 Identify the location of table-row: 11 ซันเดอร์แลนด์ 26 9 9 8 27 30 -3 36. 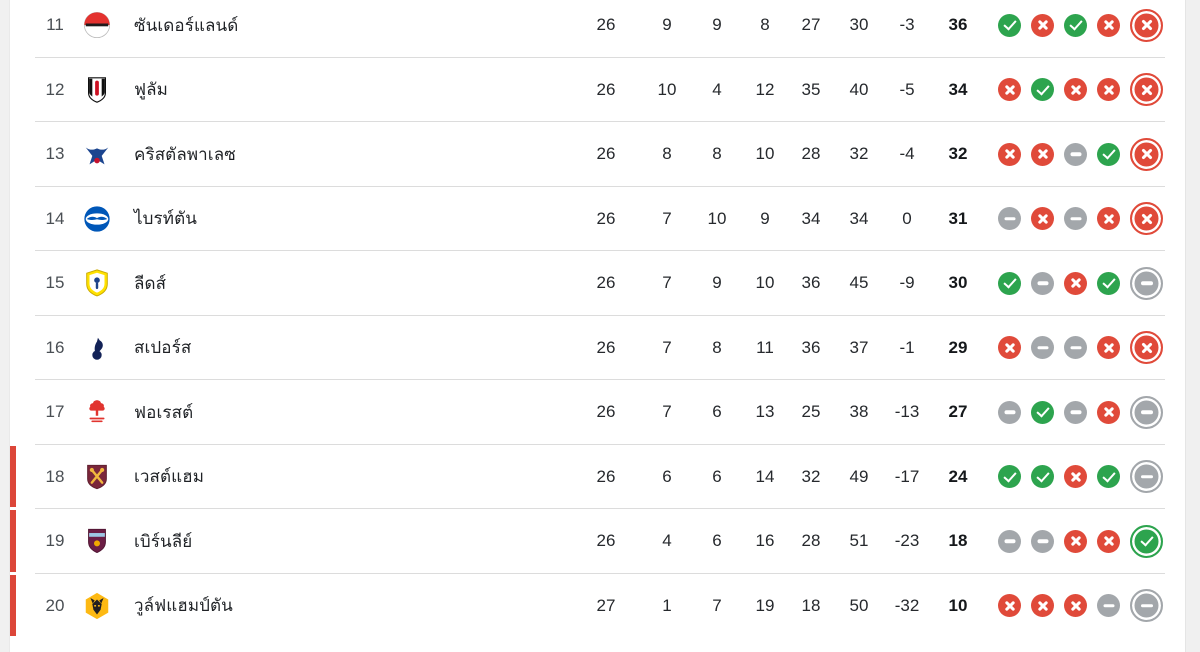
(597, 29).